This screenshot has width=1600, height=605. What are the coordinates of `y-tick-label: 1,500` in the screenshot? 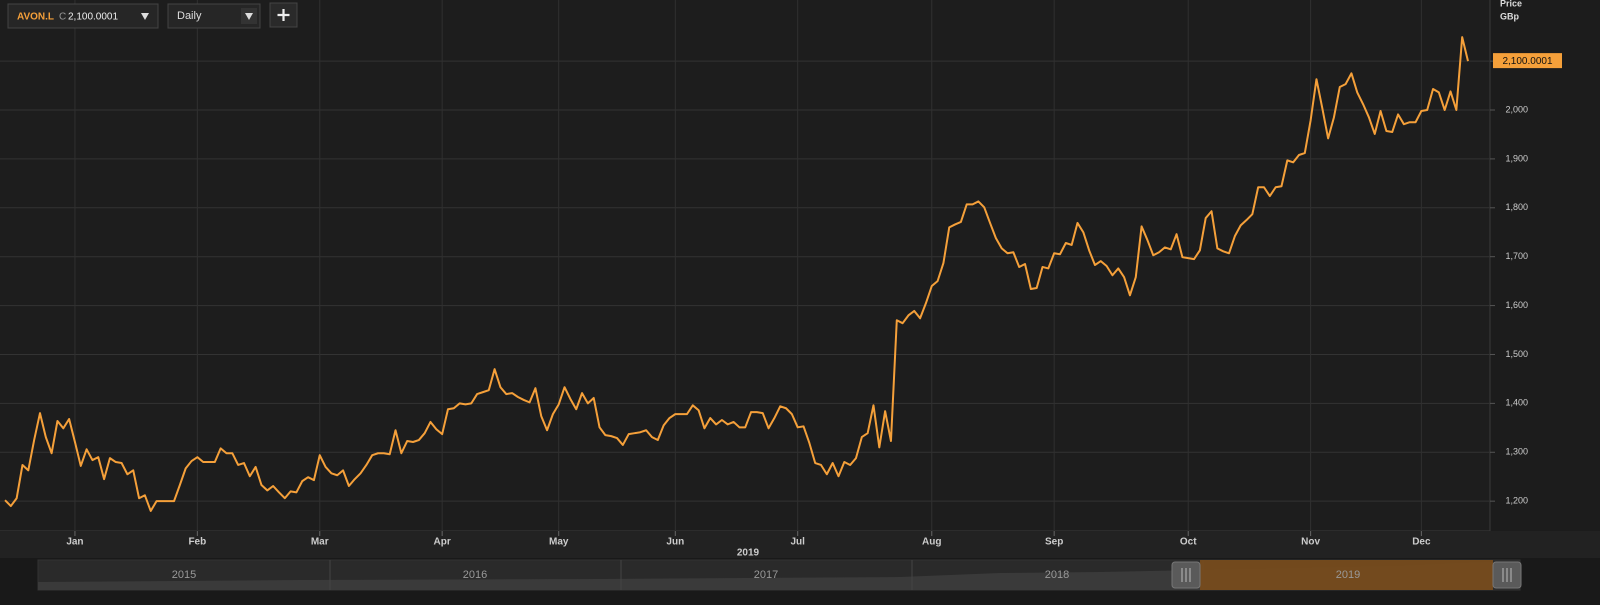 It's located at (1516, 354).